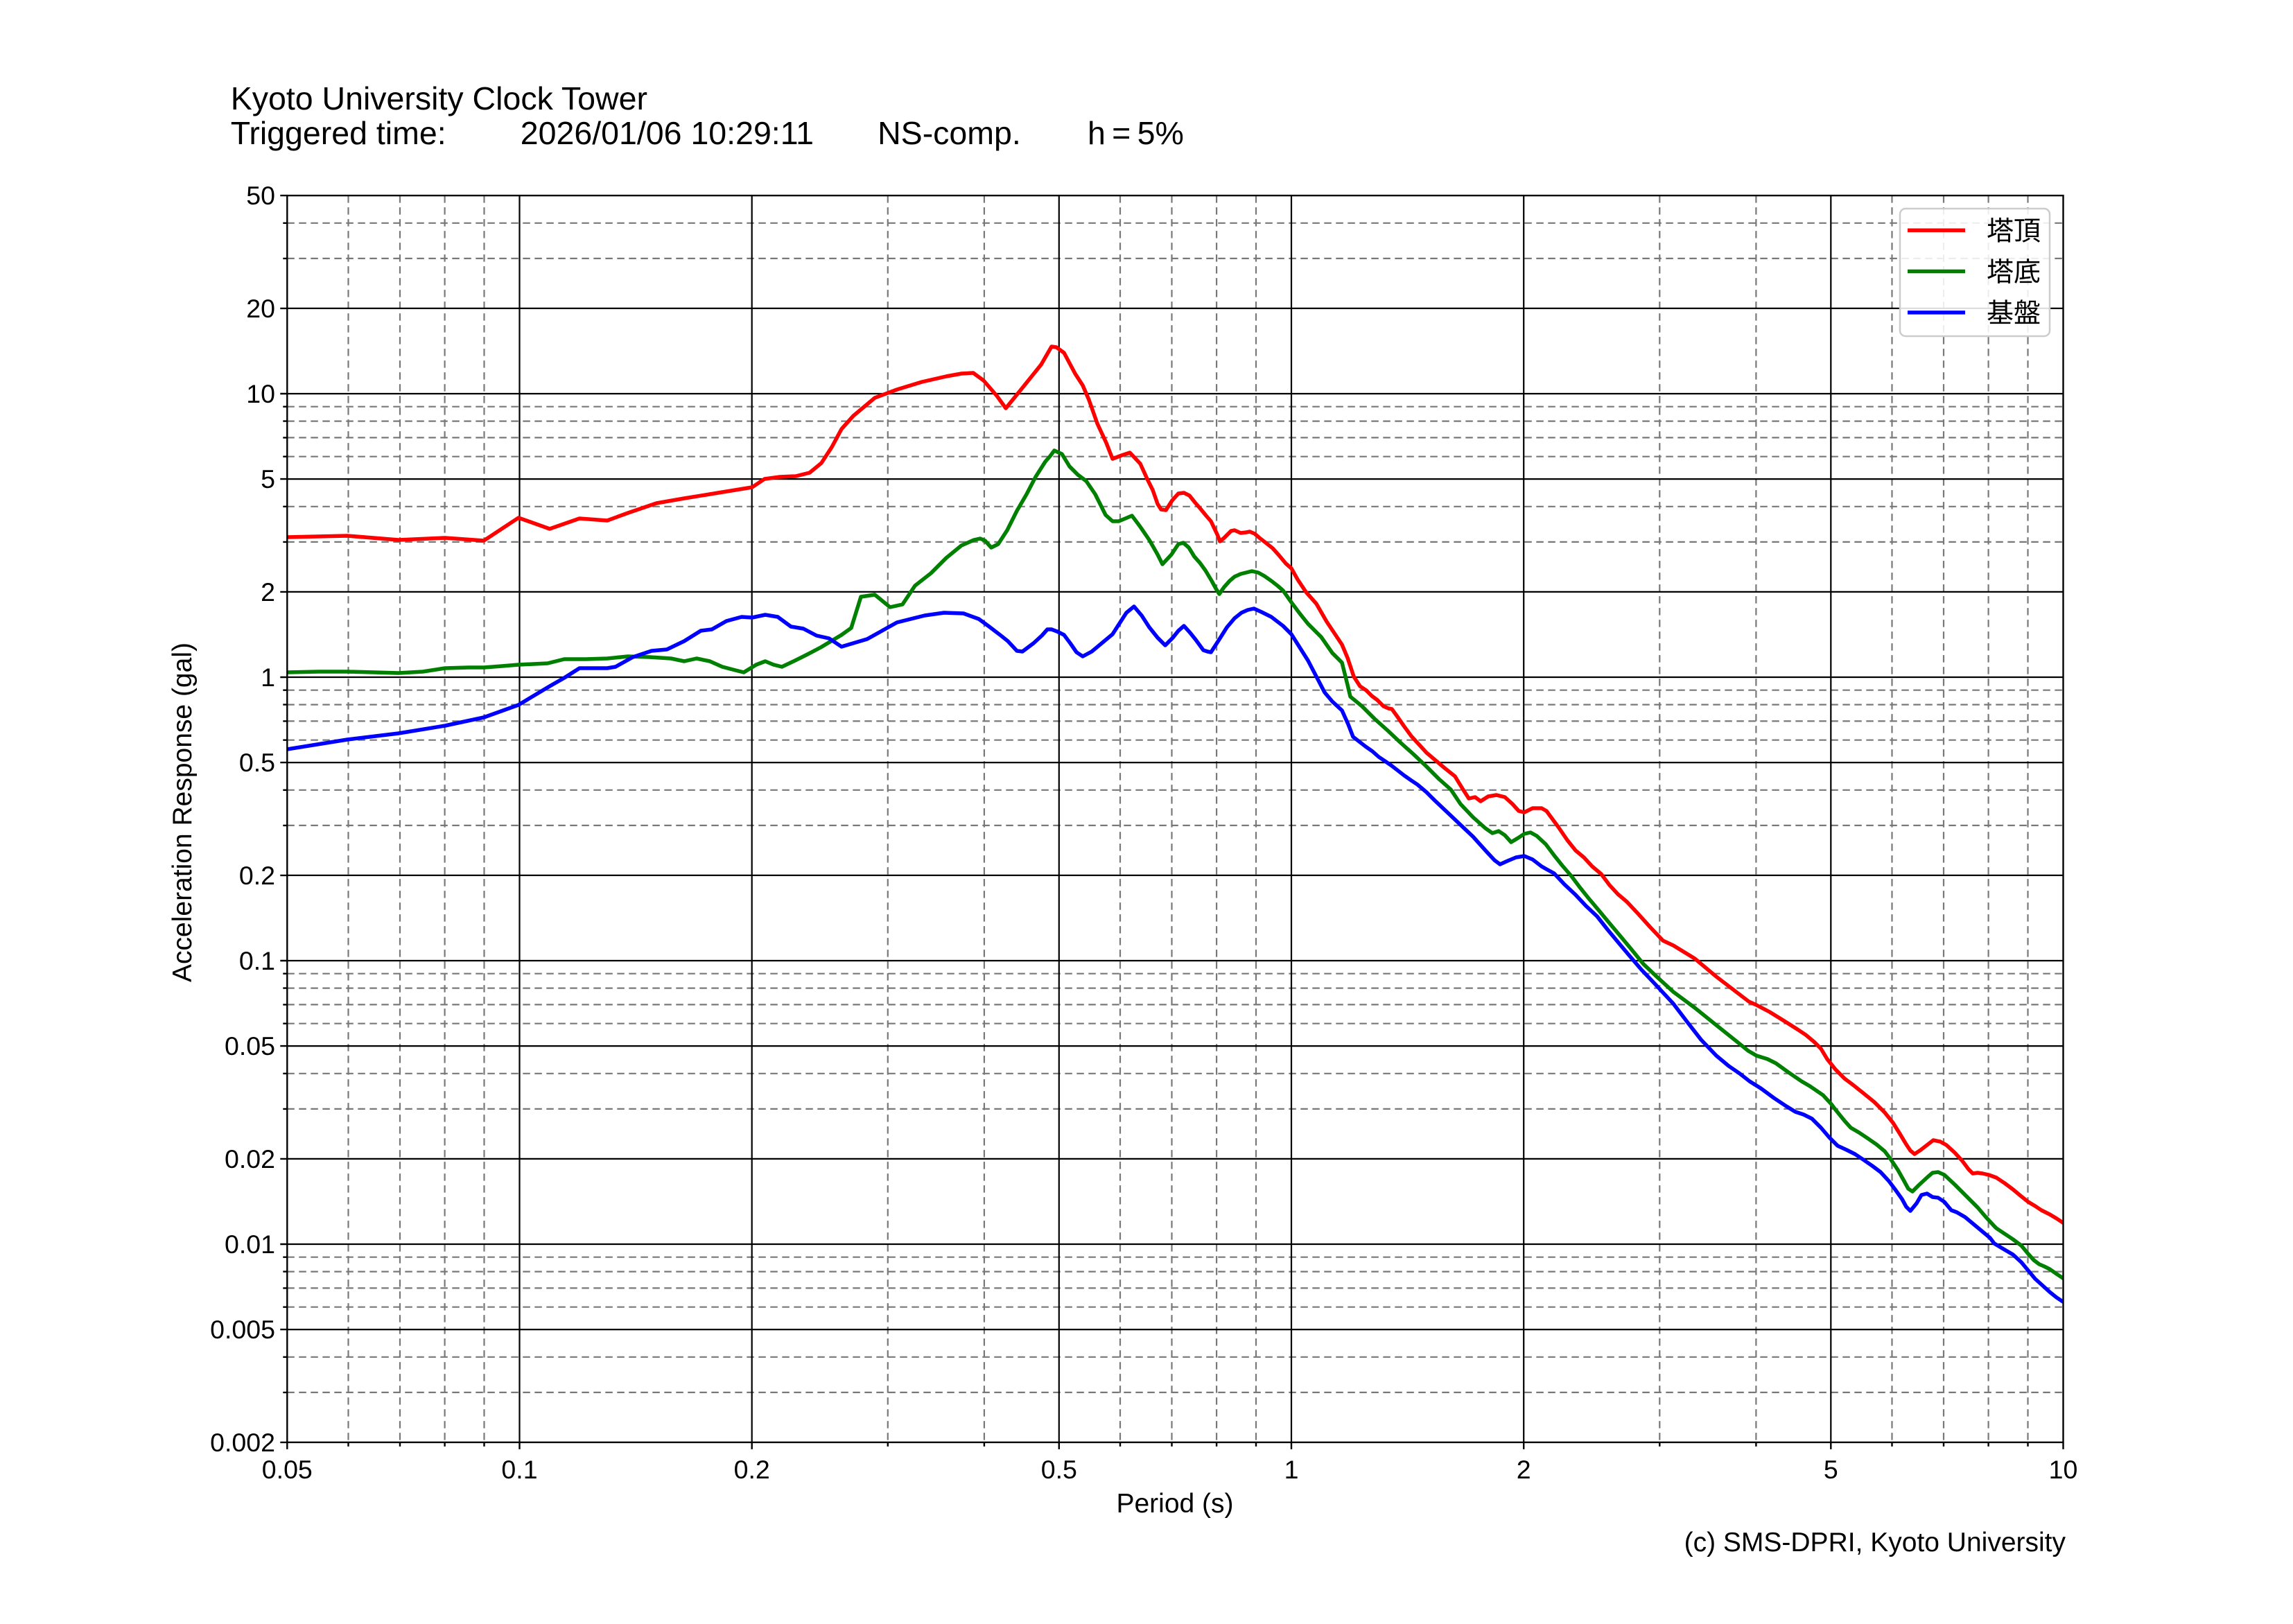 The height and width of the screenshot is (1624, 2293). Describe the element at coordinates (667, 133) in the screenshot. I see `svg-text: 2026/01/06 10:29:11` at that location.